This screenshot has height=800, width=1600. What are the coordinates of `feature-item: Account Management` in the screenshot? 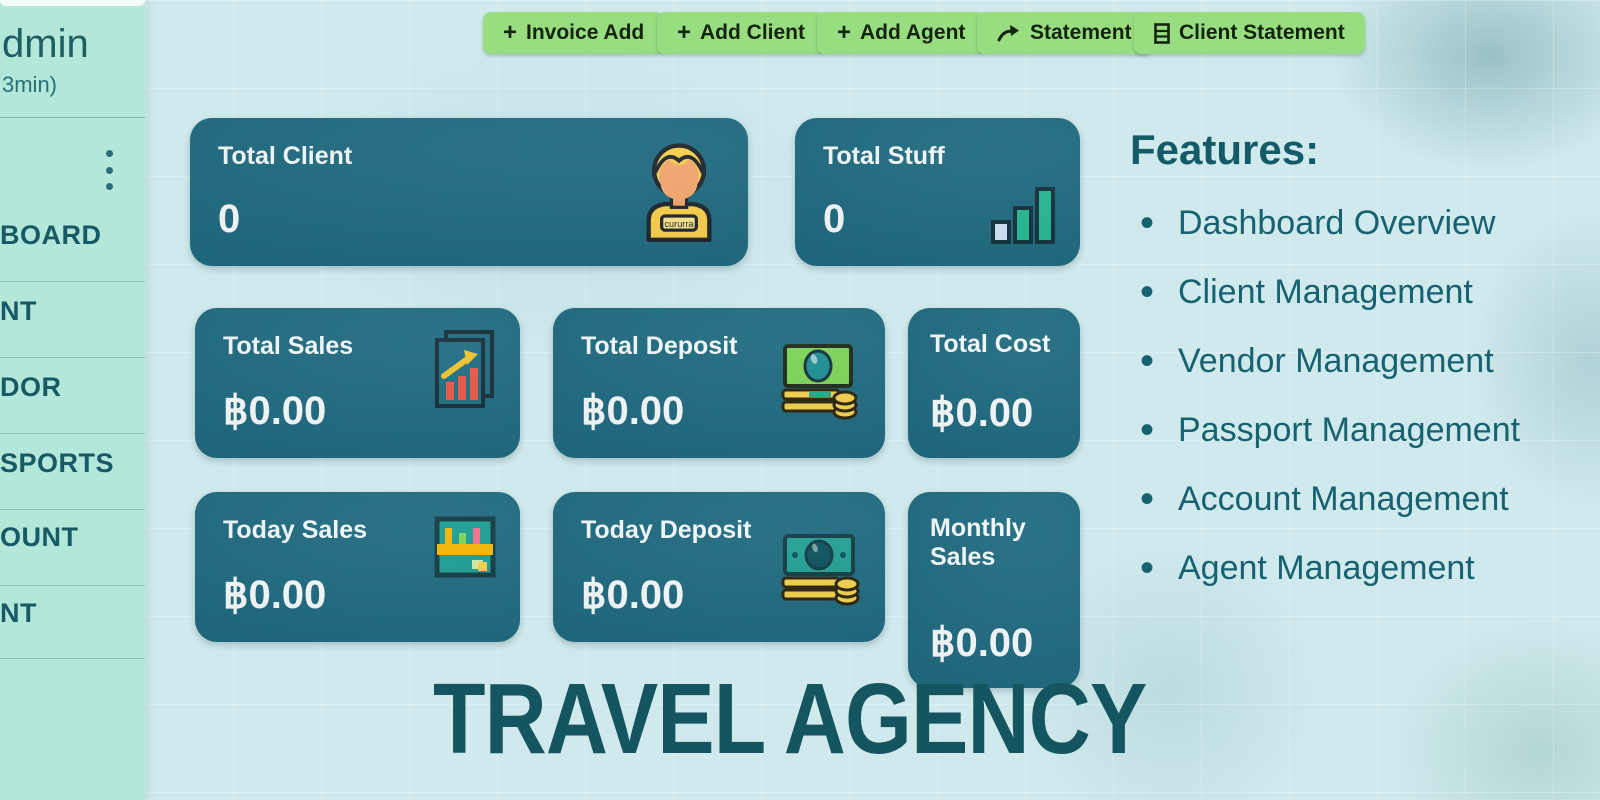 It's located at (1365, 499).